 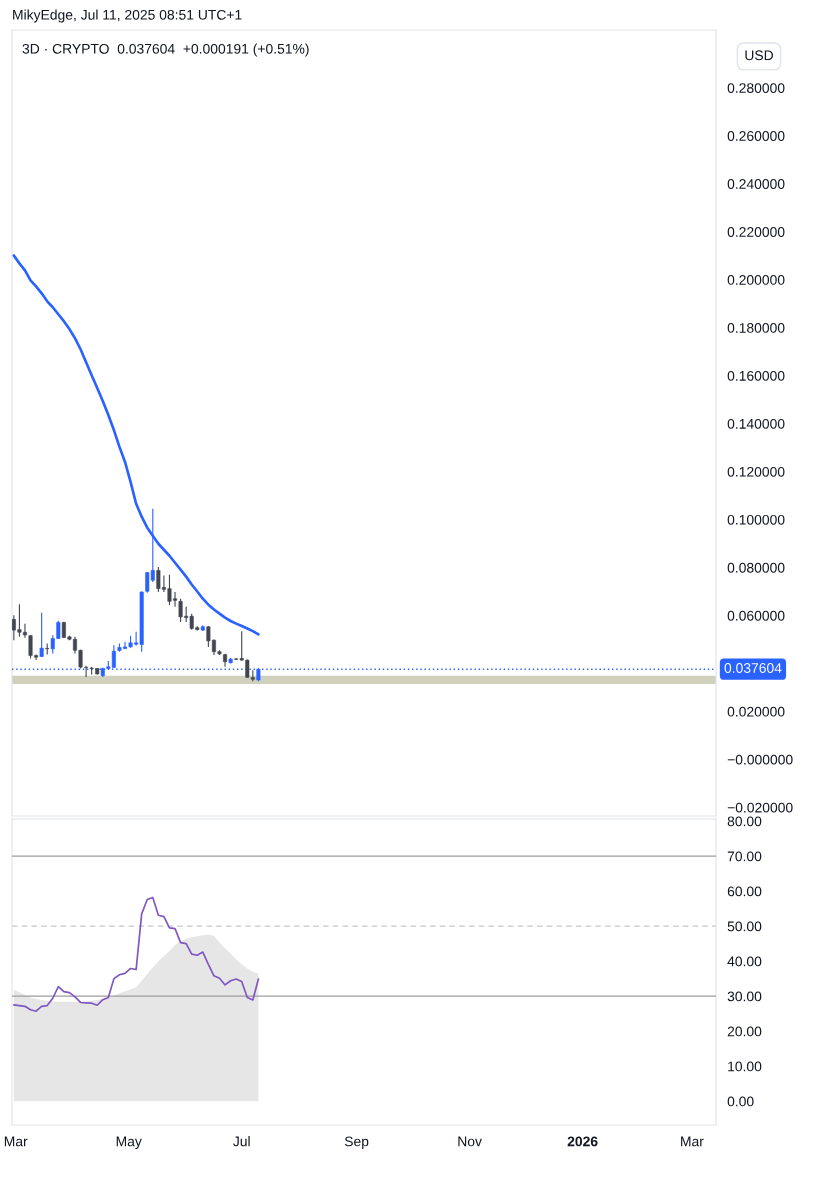 I want to click on y-tick-label: 0.200000, so click(x=756, y=280).